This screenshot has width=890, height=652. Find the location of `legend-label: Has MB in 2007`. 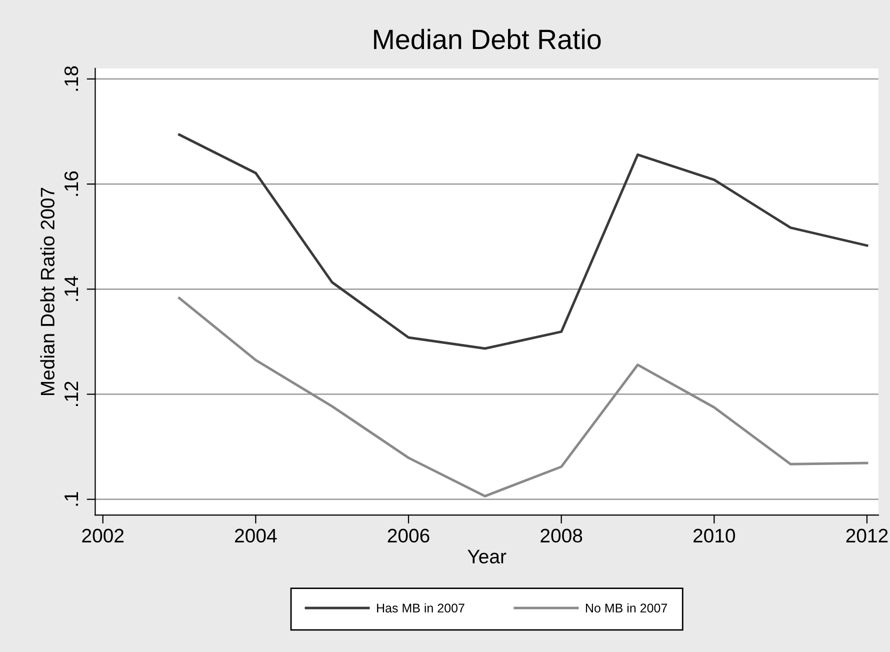

legend-label: Has MB in 2007 is located at coordinates (420, 608).